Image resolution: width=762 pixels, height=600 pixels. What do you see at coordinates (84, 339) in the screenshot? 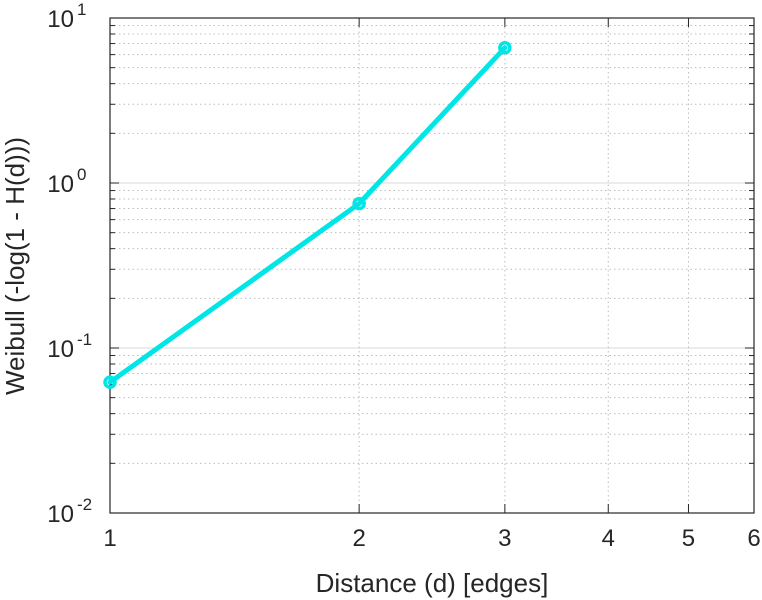
I see `y-tick-label-exponent: -1` at bounding box center [84, 339].